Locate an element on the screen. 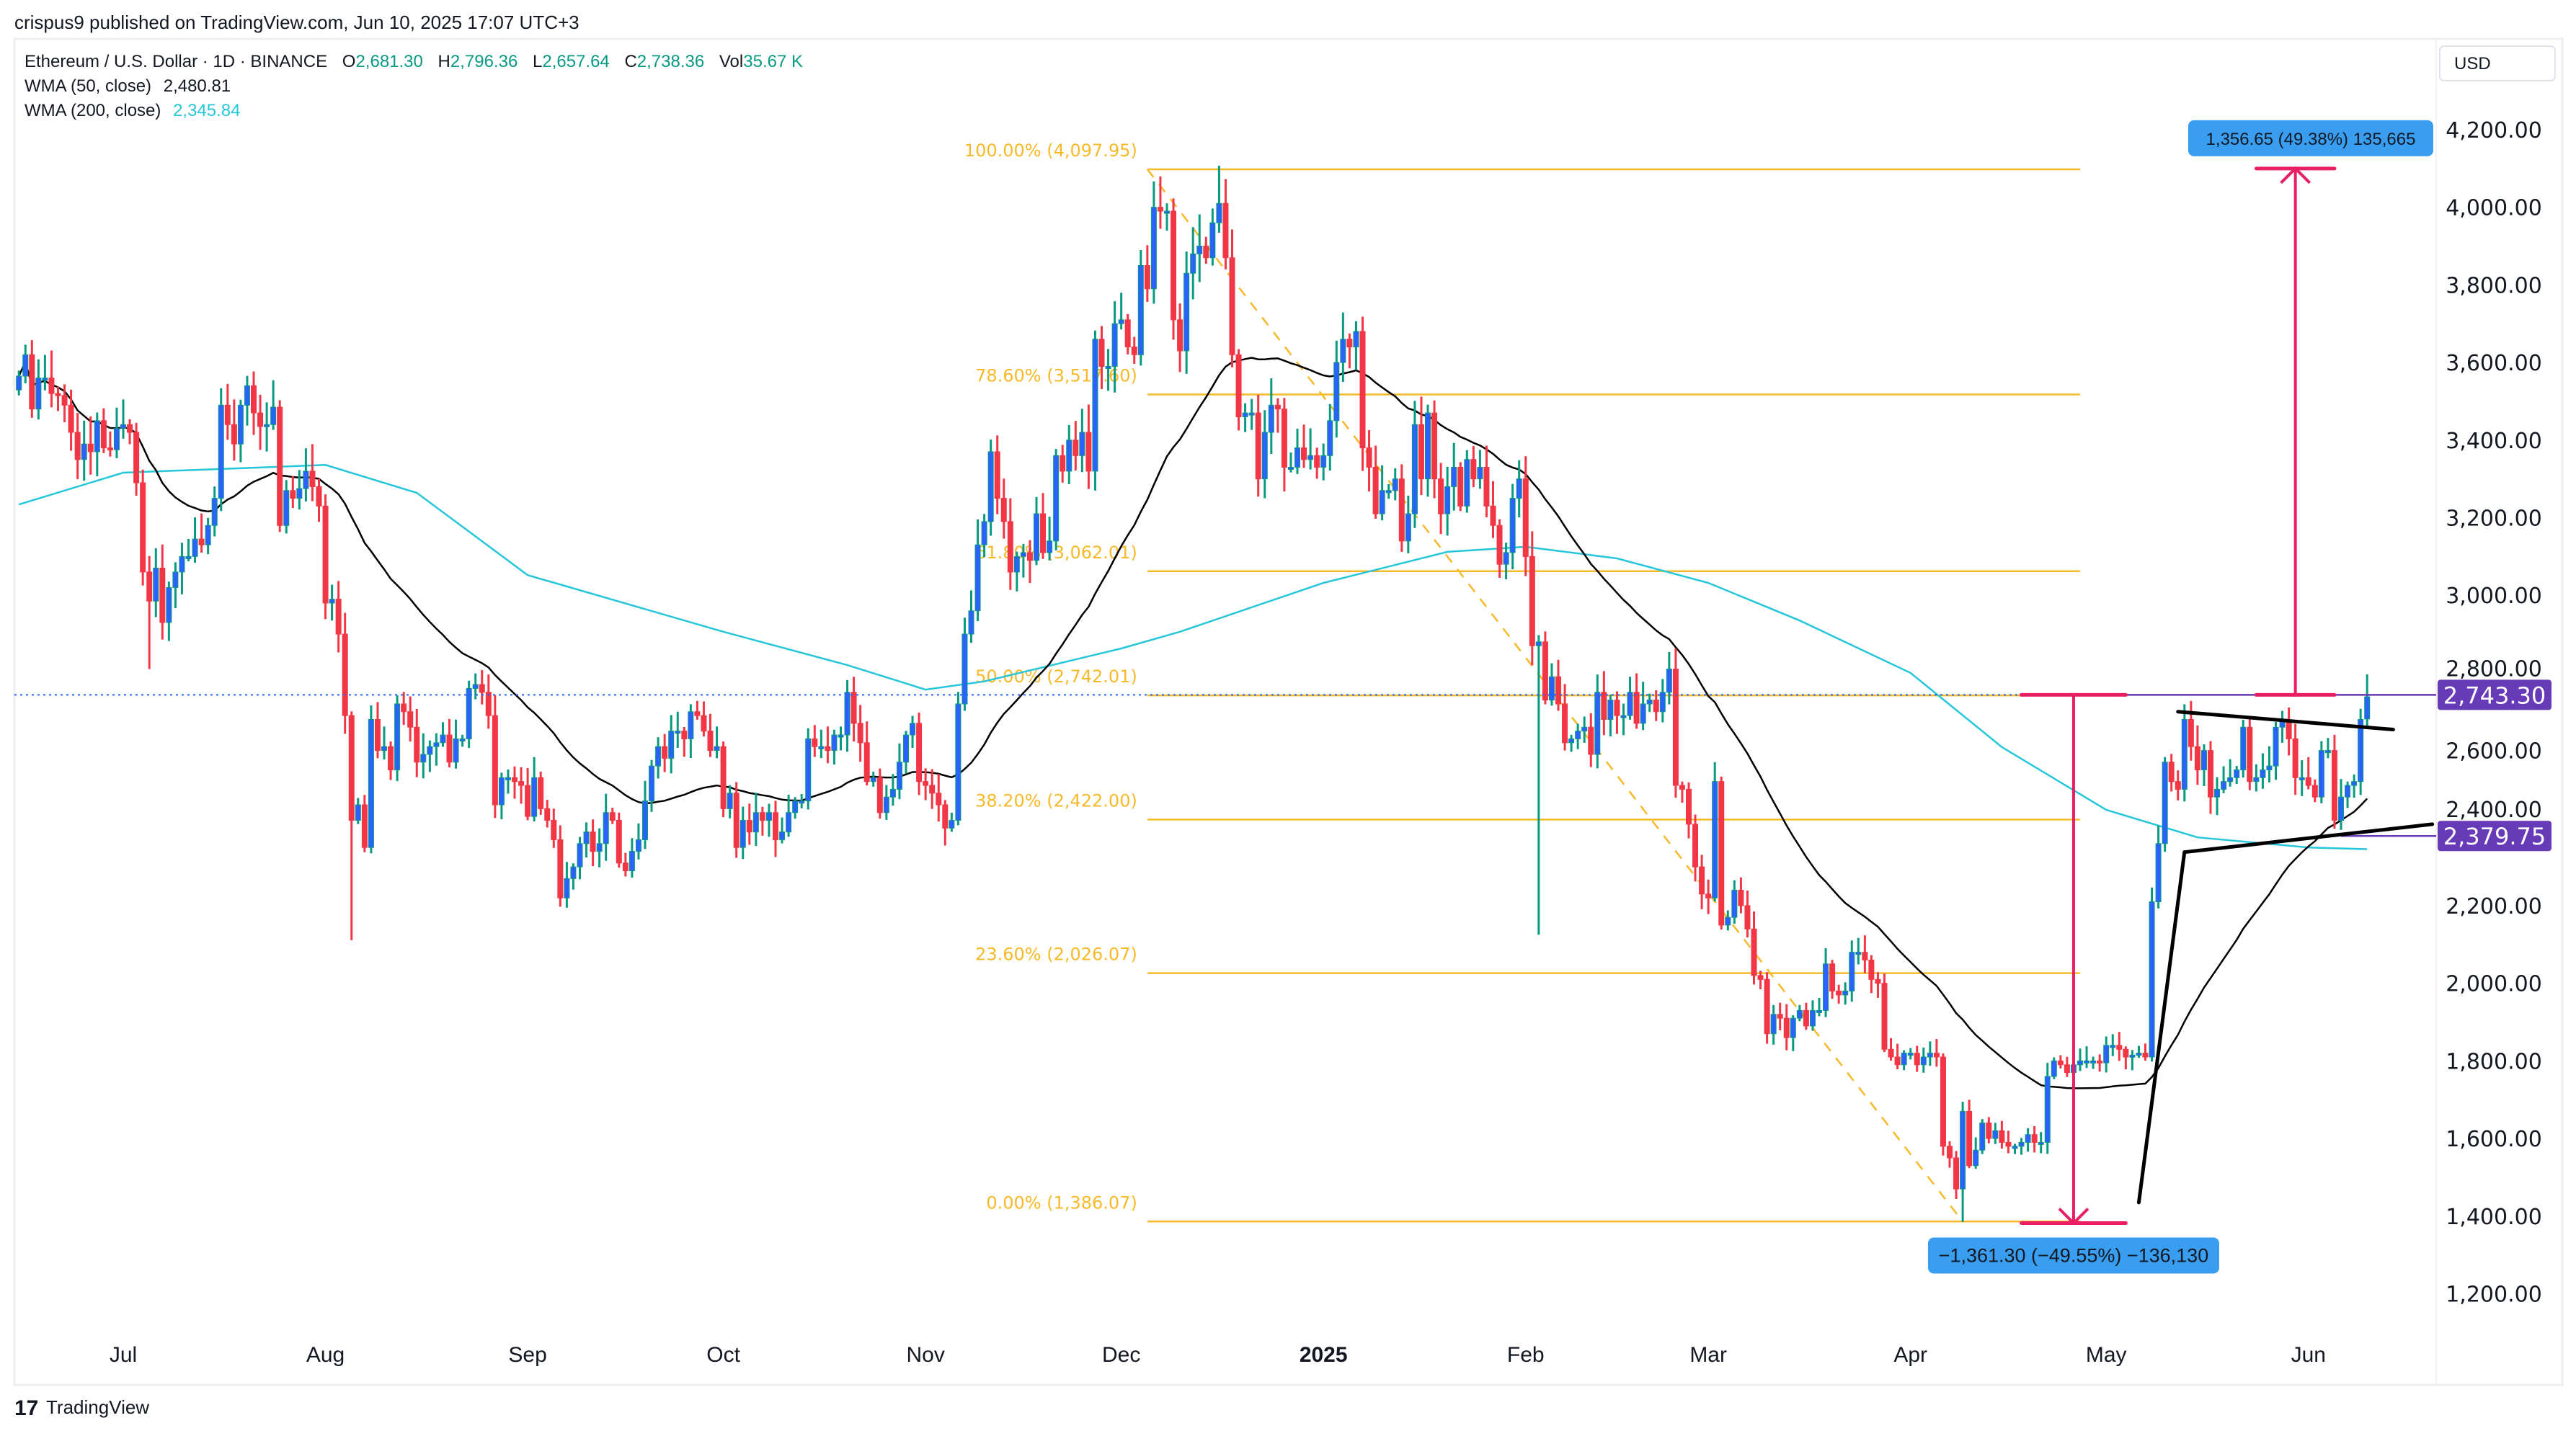 Image resolution: width=2576 pixels, height=1436 pixels. time-axis: Jul Aug Sep Oct Nov Dec 2025 Feb Mar Apr May Jun is located at coordinates (1218, 1355).